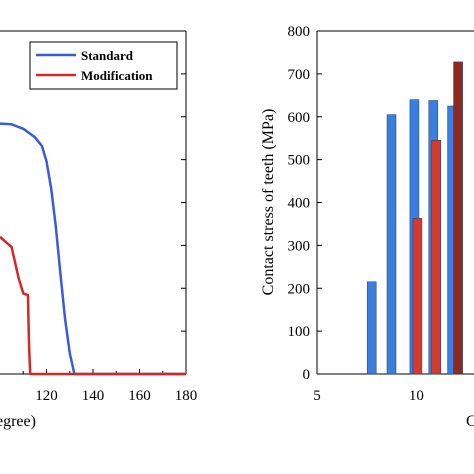  Describe the element at coordinates (139, 396) in the screenshot. I see `left-x-tick-label: 160` at that location.